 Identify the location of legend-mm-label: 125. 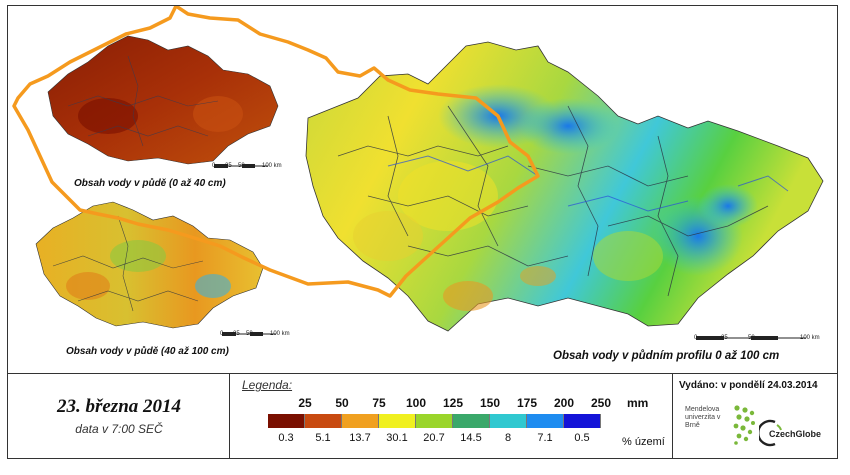
(453, 403).